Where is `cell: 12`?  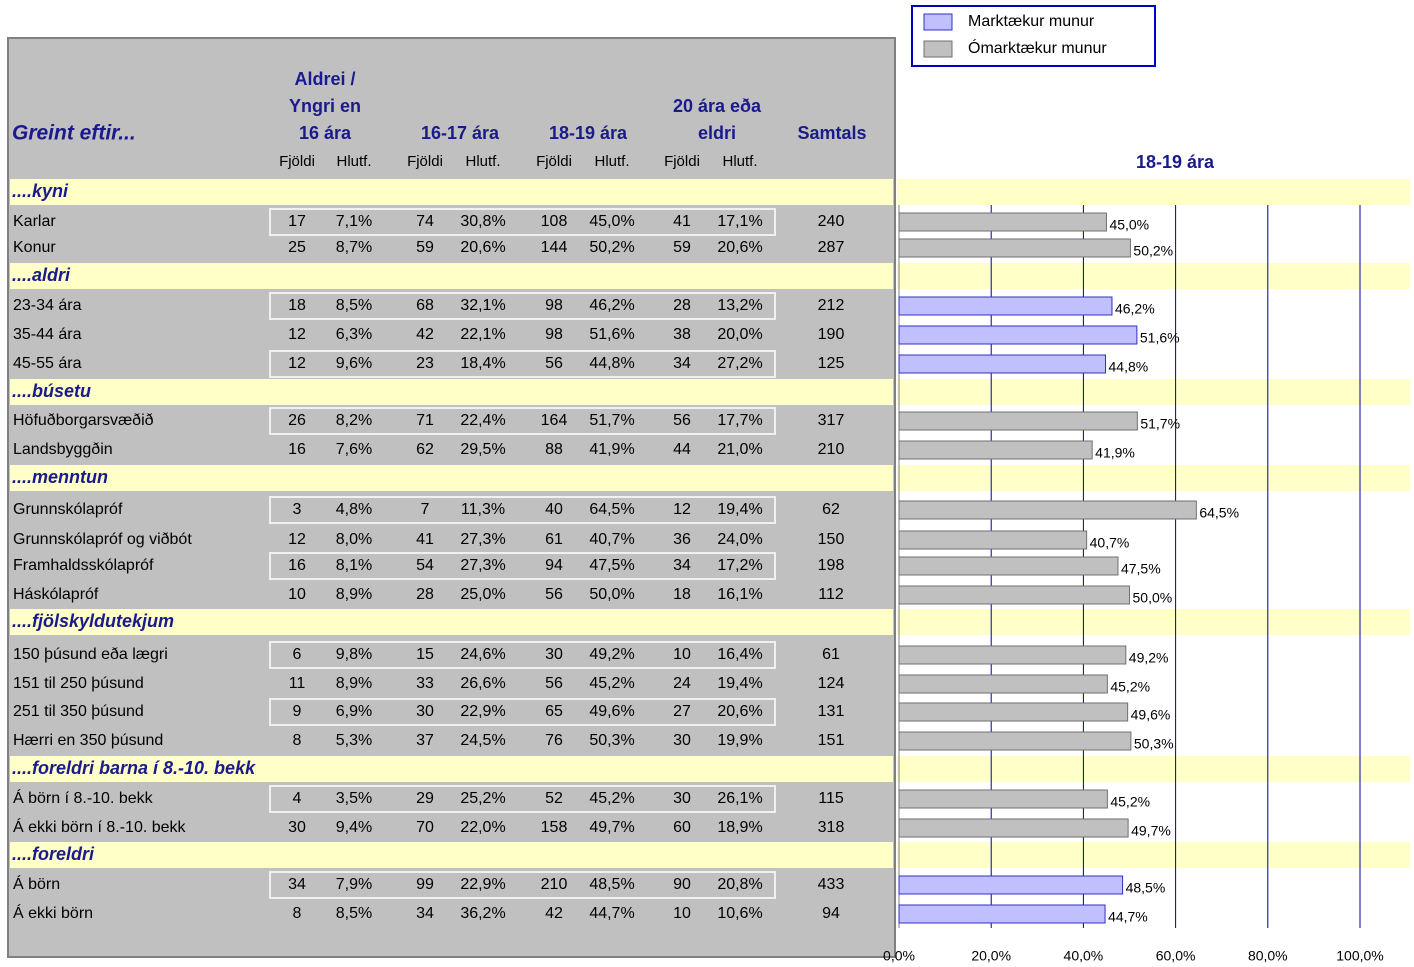 cell: 12 is located at coordinates (297, 539).